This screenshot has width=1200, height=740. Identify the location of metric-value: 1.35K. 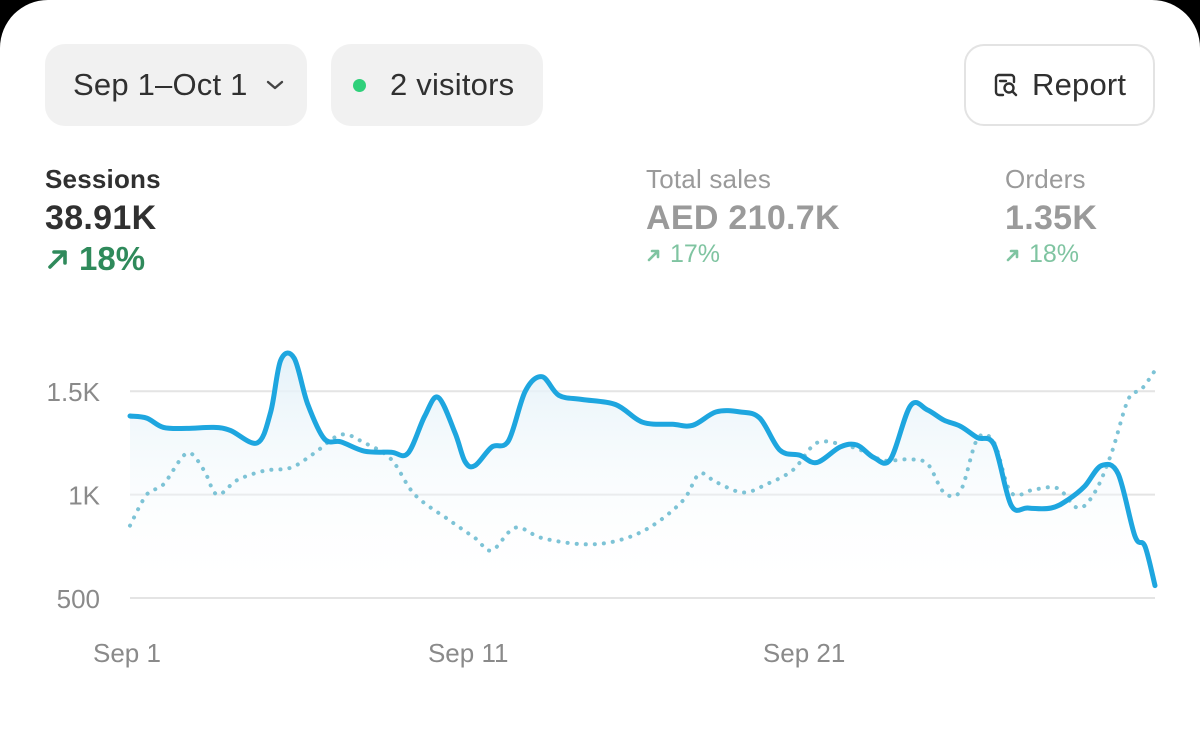
(1051, 218).